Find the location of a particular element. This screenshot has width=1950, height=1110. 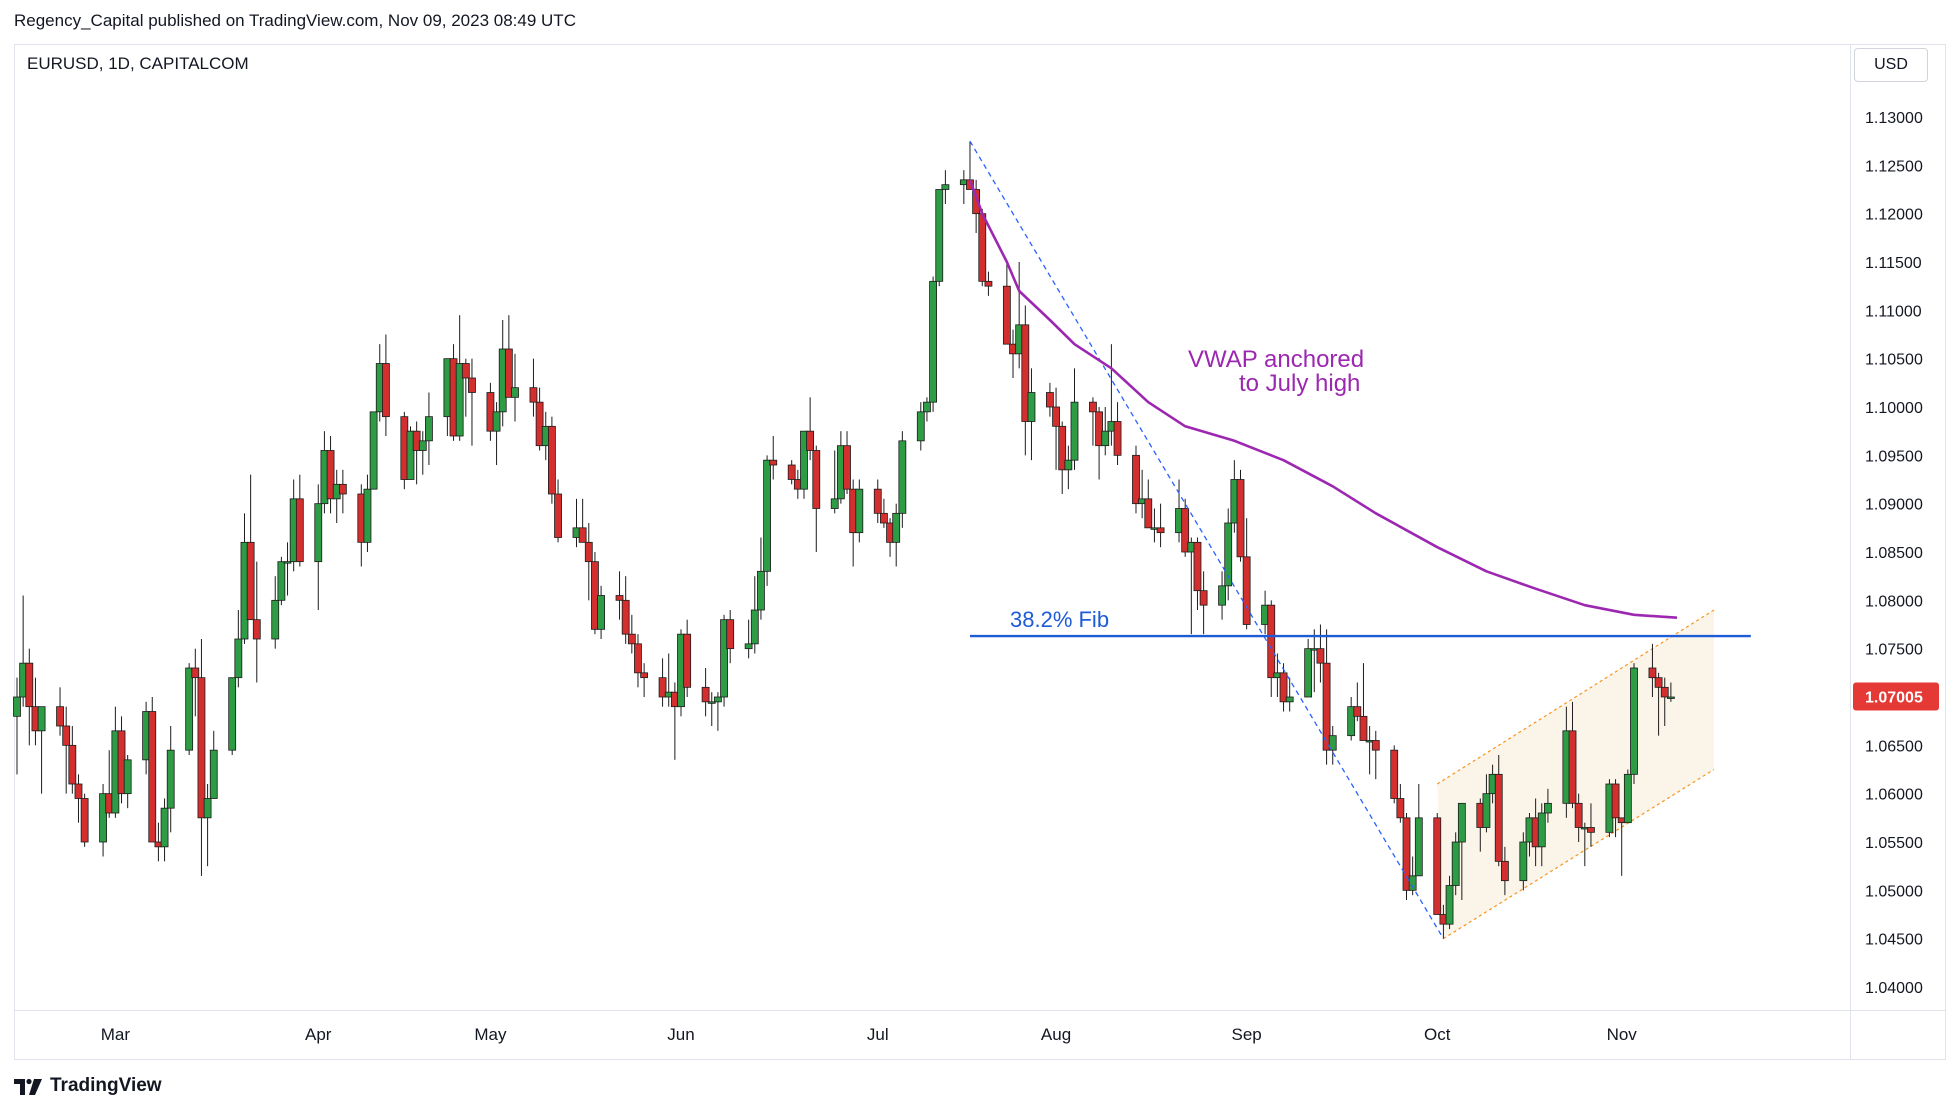

time-tick-label: Sep is located at coordinates (1247, 1034).